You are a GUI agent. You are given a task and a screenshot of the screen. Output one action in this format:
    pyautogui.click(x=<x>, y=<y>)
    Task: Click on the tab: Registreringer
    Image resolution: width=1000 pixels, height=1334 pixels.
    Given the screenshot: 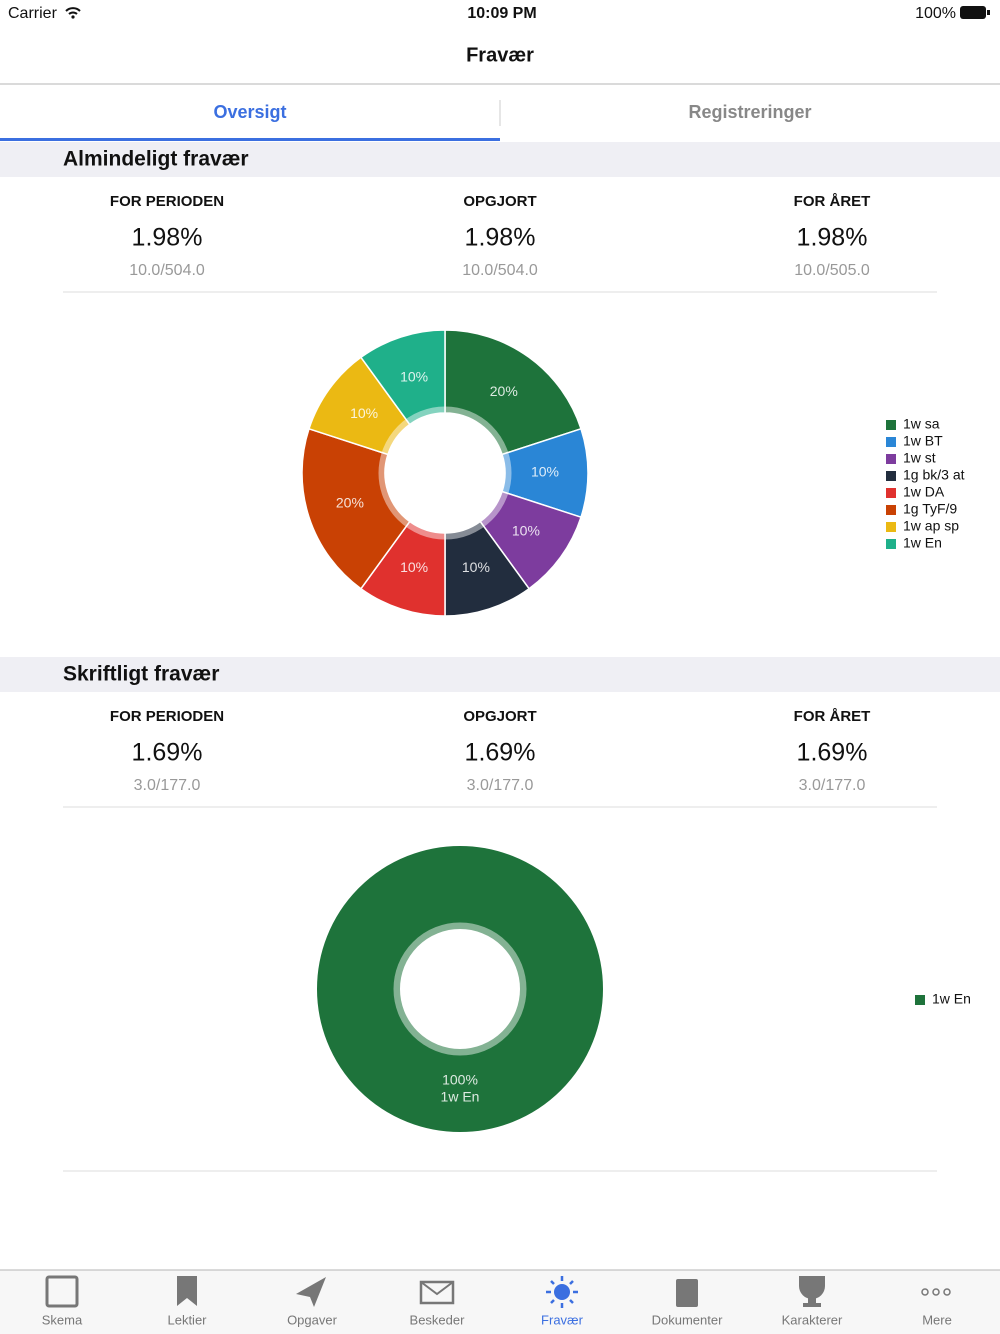 What is the action you would take?
    pyautogui.click(x=749, y=112)
    